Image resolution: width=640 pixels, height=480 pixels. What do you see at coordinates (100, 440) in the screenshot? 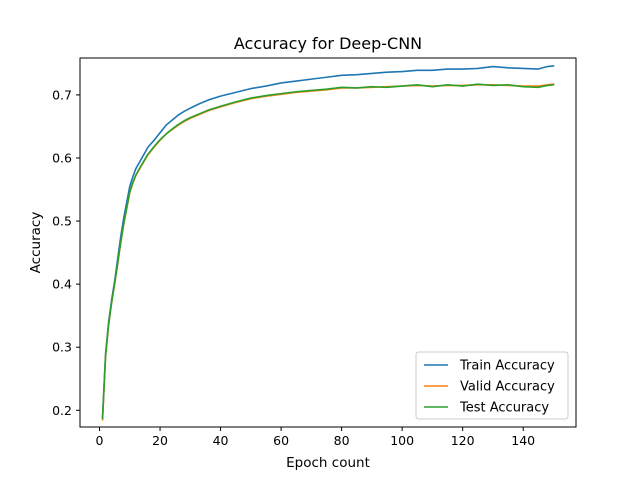
I see `x-tick-label: 0` at bounding box center [100, 440].